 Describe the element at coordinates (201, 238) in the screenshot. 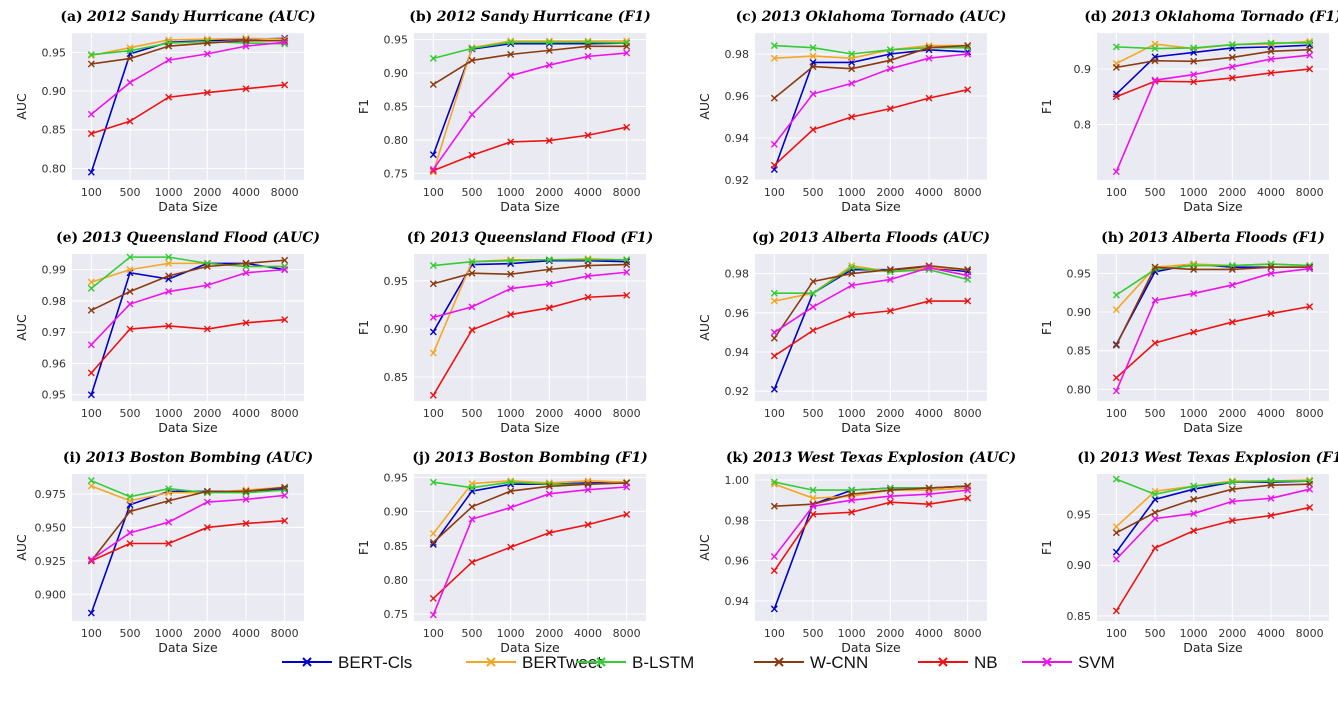

I see `panel-title-text: 2013 Queensland Flood (AUC)` at that location.